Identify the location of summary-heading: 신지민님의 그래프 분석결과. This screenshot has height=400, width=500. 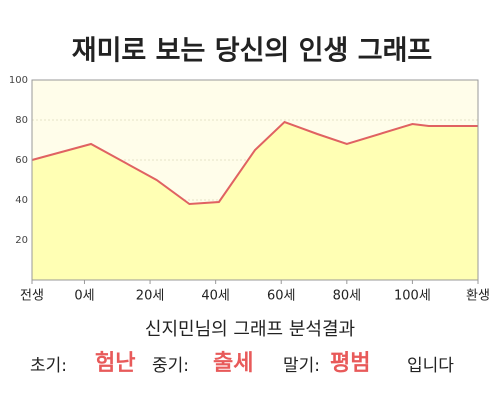
(250, 329).